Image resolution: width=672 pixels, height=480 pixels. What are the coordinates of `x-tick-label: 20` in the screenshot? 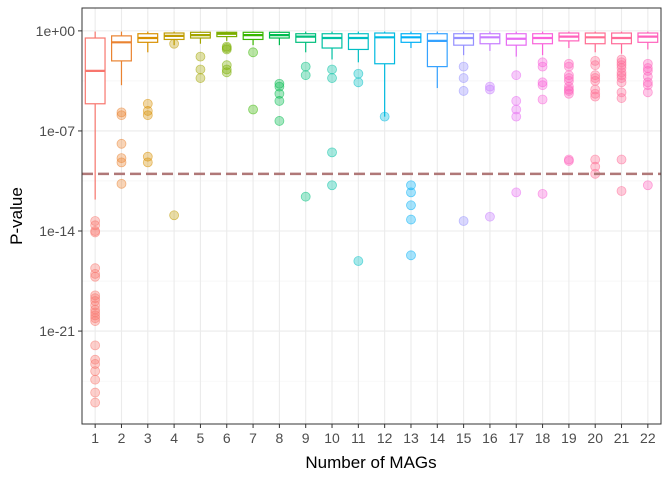 It's located at (595, 438).